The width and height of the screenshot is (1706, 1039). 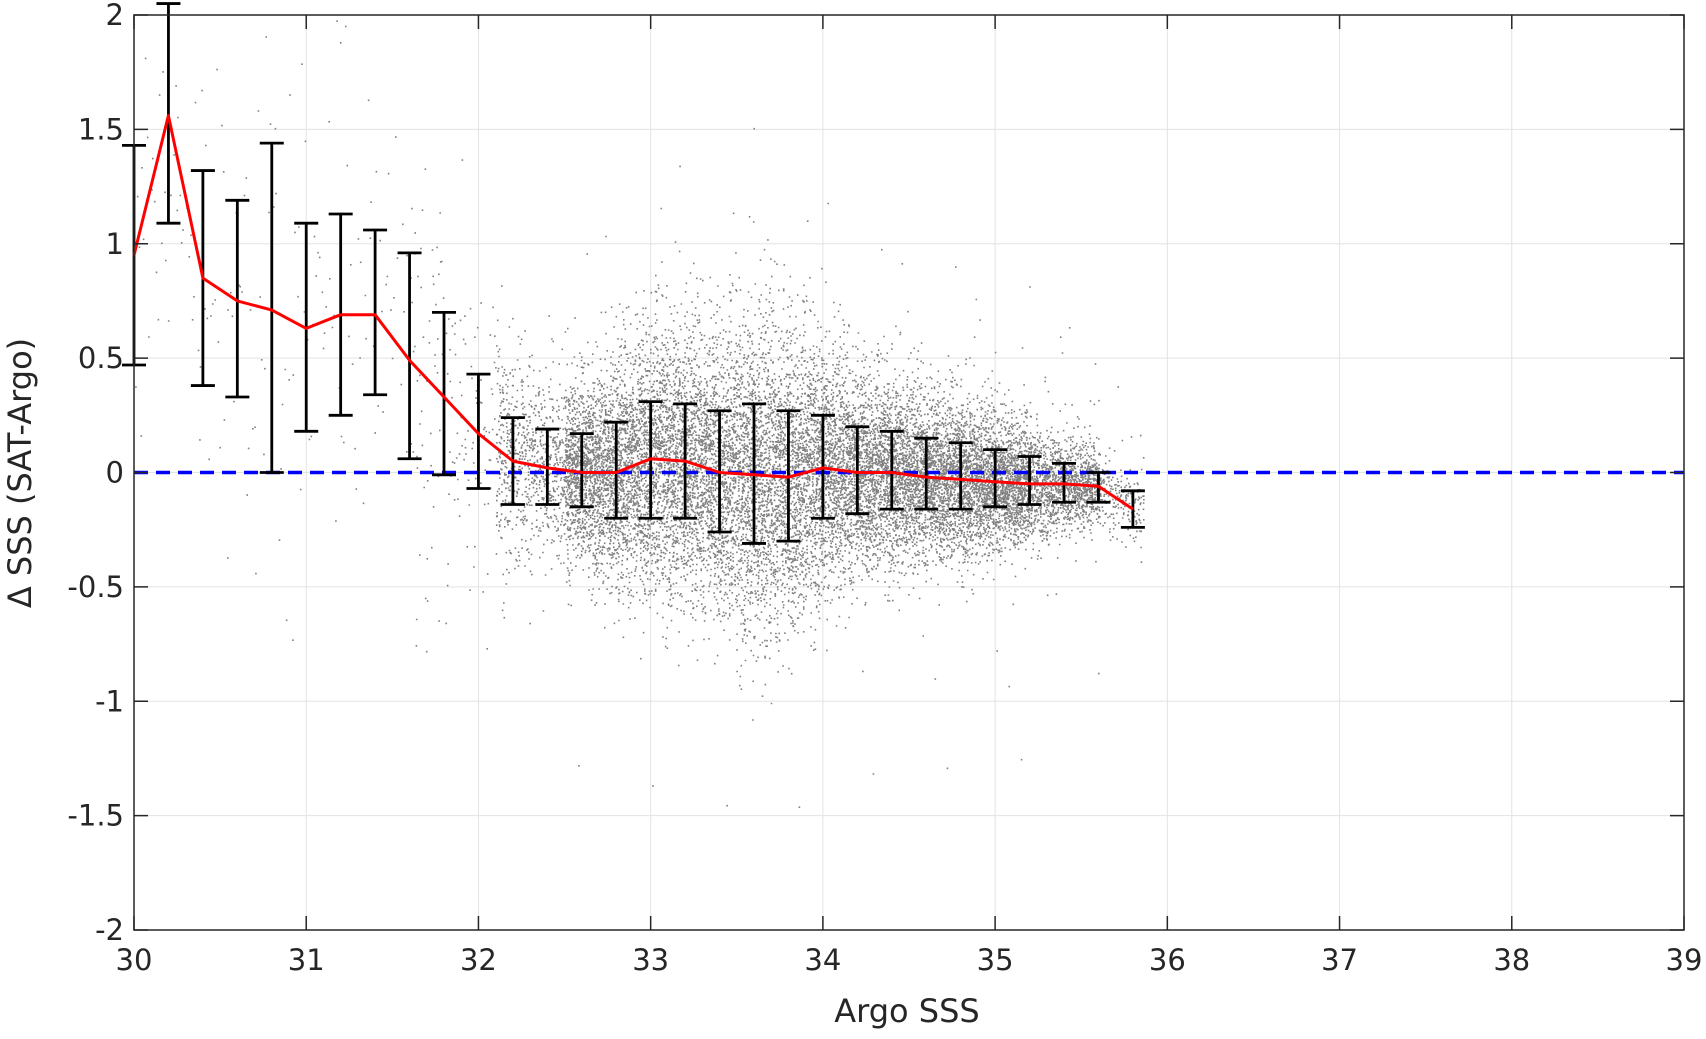 I want to click on x-tick-label: 32, so click(x=478, y=960).